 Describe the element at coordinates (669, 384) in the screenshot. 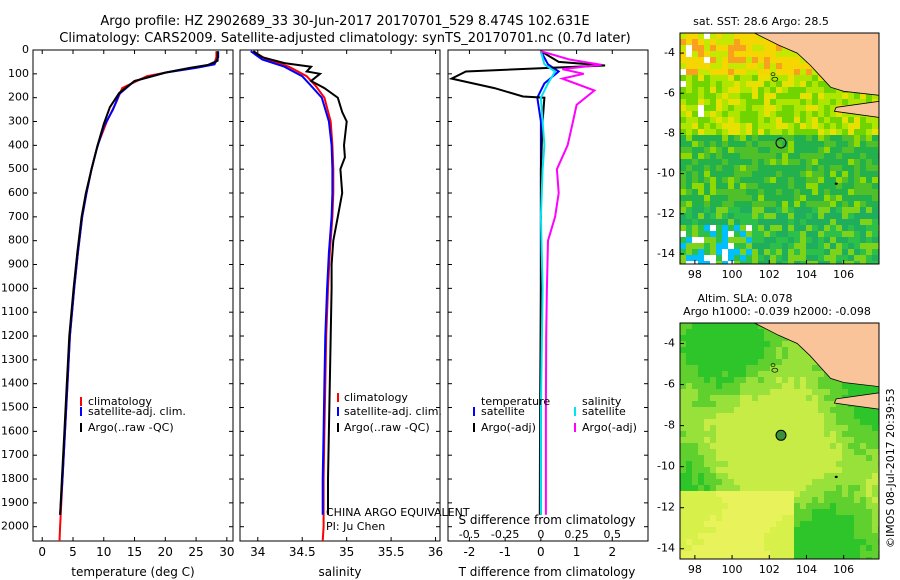

I see `lat-tick-label: -6` at that location.